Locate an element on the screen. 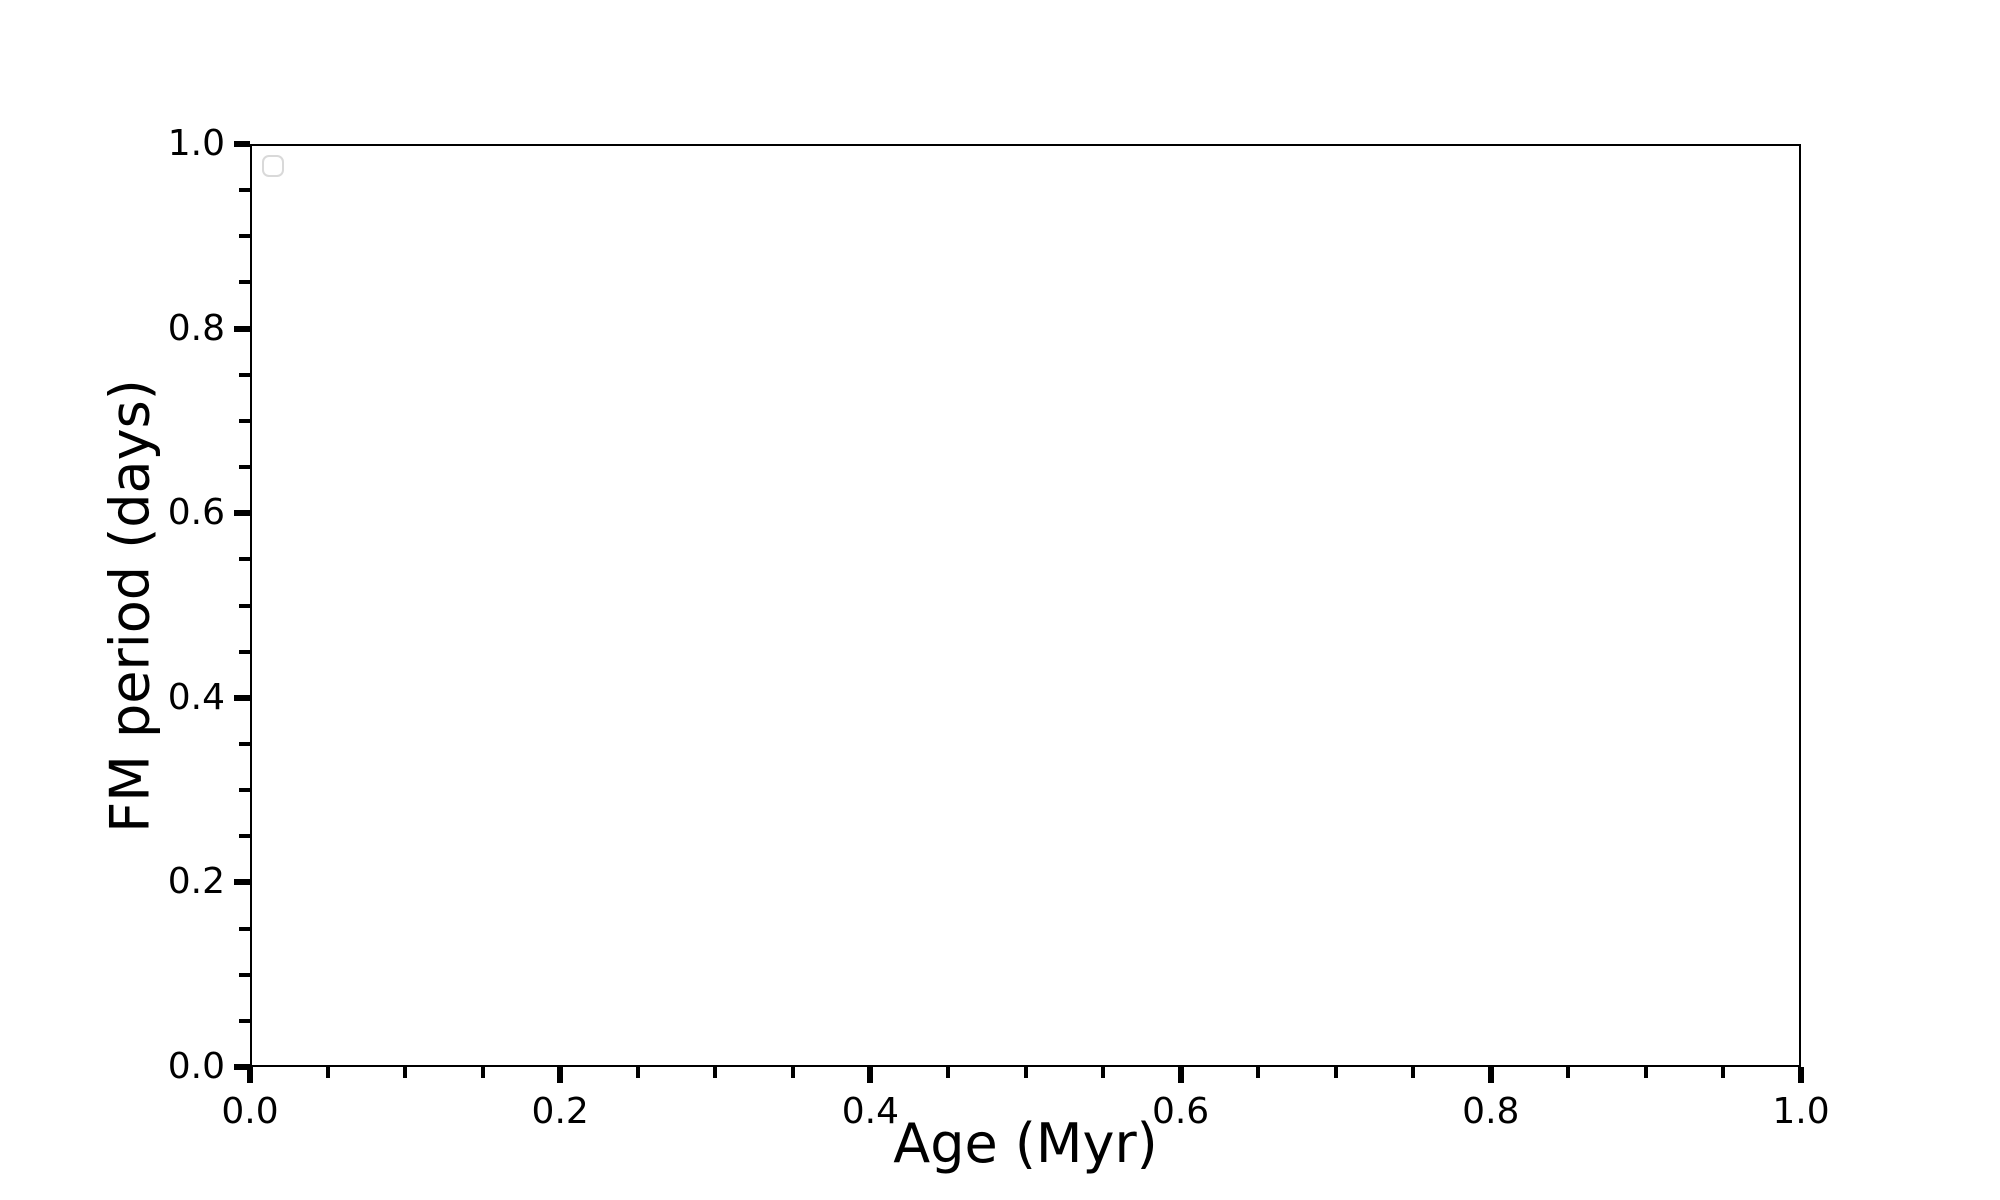 This screenshot has width=2000, height=1200. y-tick-label: 0.2 is located at coordinates (196, 882).